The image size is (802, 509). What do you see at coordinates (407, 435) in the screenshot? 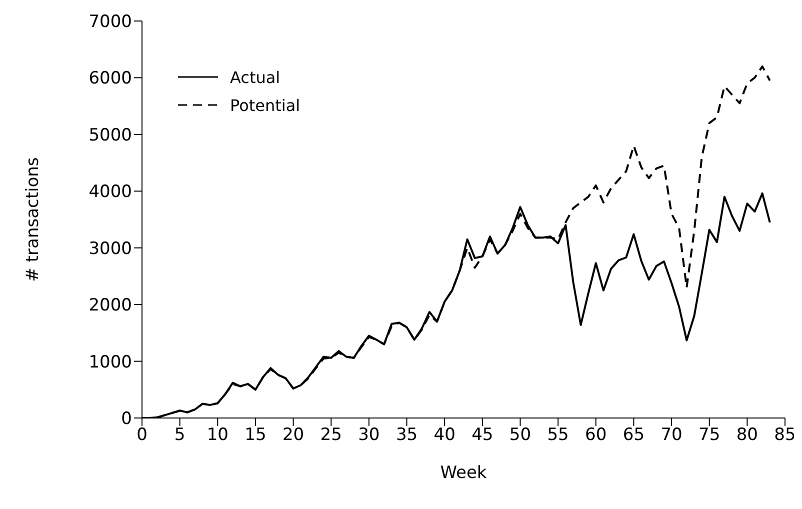
I see `x-tick-label: 35` at bounding box center [407, 435].